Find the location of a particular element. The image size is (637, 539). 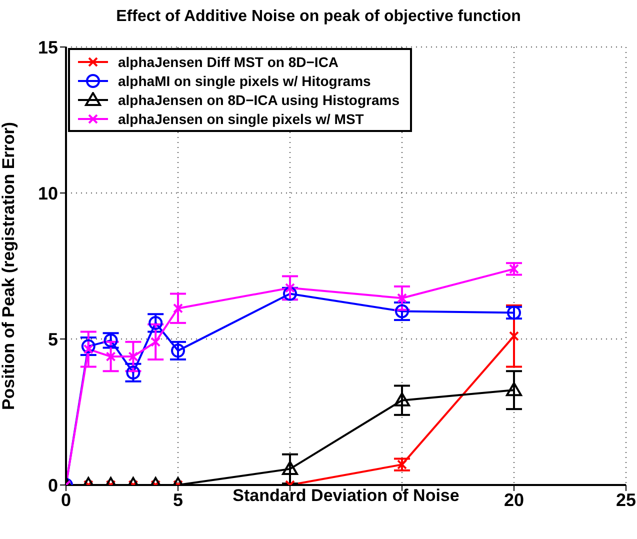

legend-label: alphaJensen on 8D−ICA using Histograms is located at coordinates (259, 100).